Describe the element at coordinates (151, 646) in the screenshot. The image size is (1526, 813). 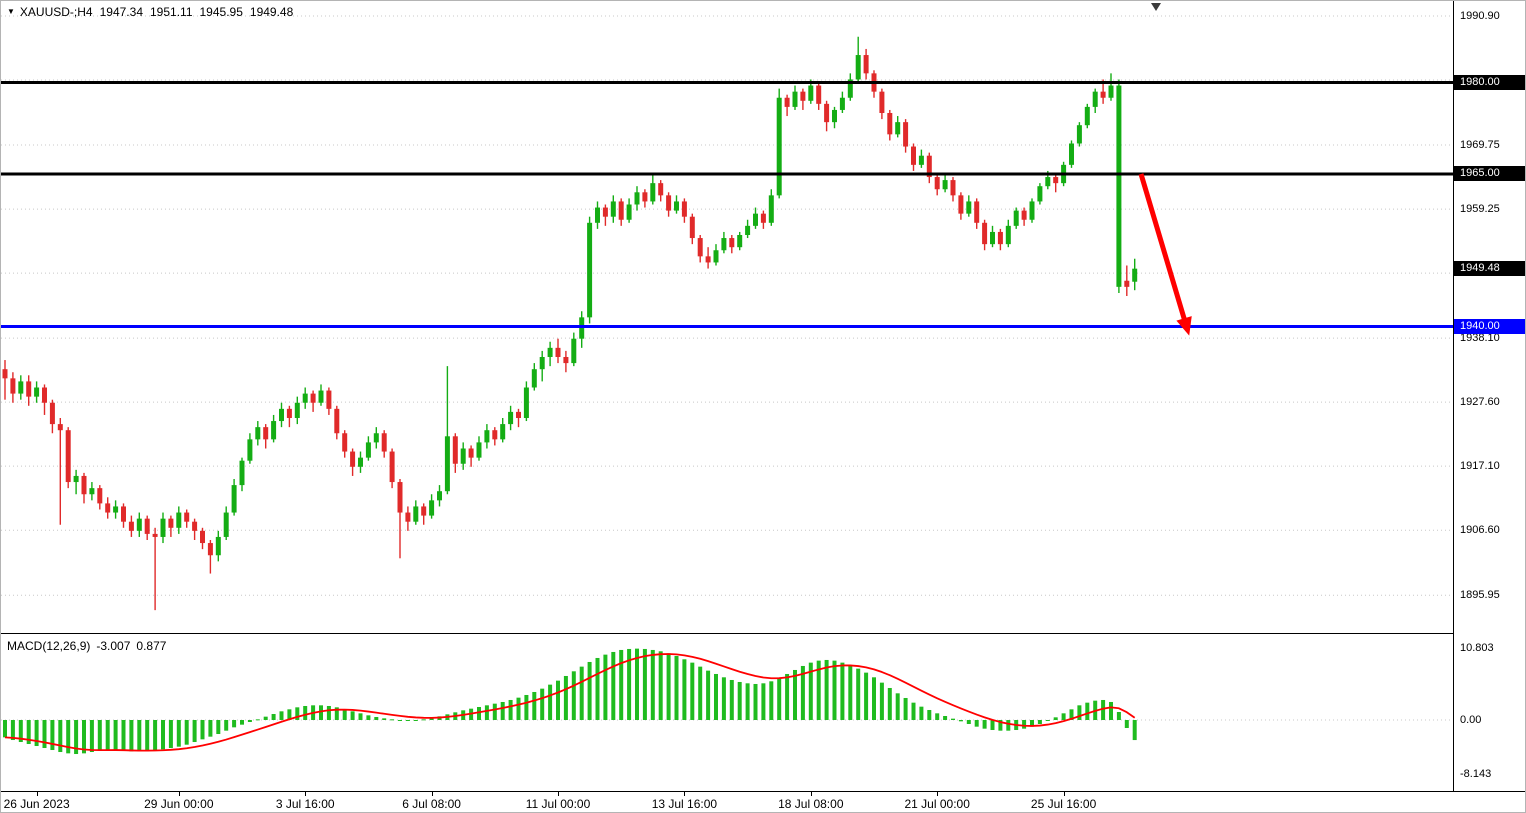
I see `macd-signal-value: 0.877` at that location.